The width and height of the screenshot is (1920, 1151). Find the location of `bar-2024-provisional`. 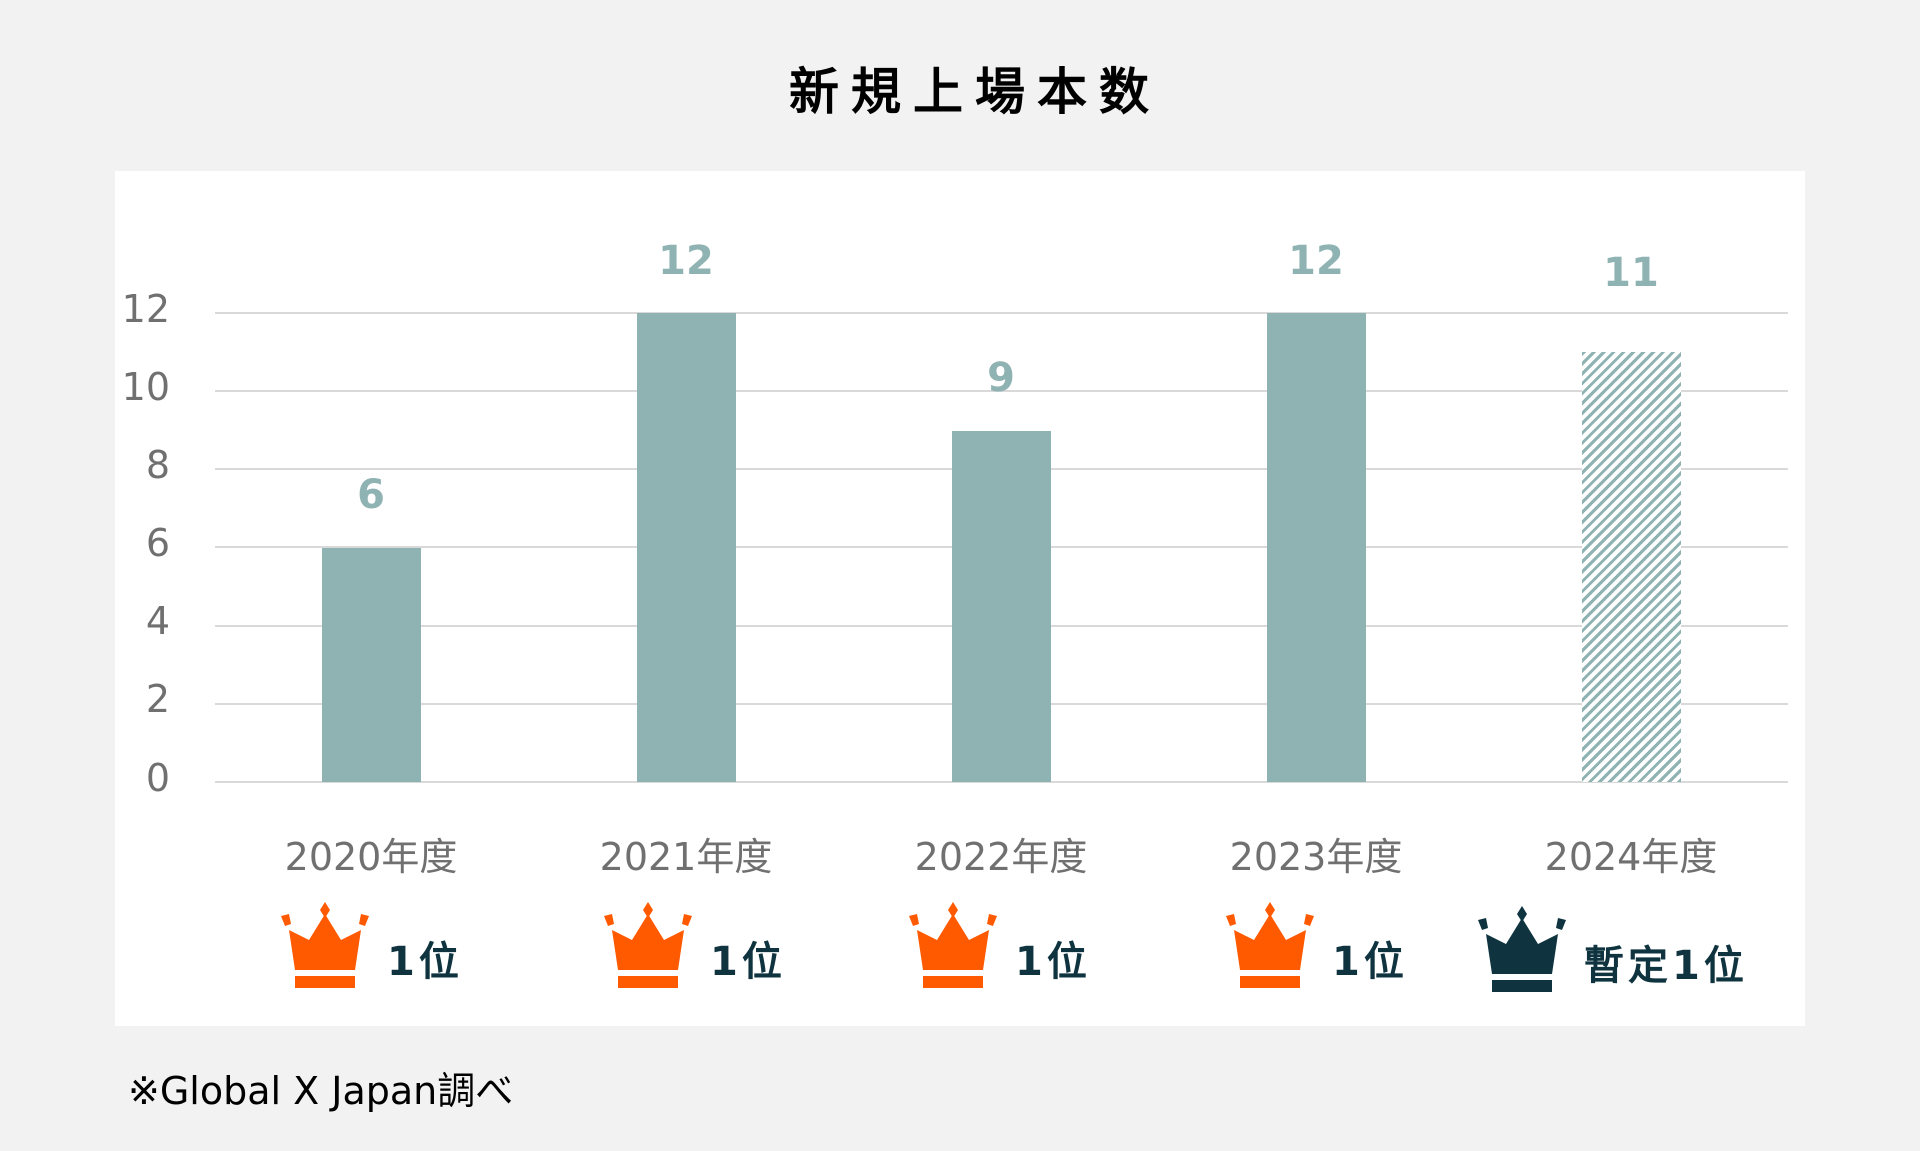

bar-2024-provisional is located at coordinates (1631, 567).